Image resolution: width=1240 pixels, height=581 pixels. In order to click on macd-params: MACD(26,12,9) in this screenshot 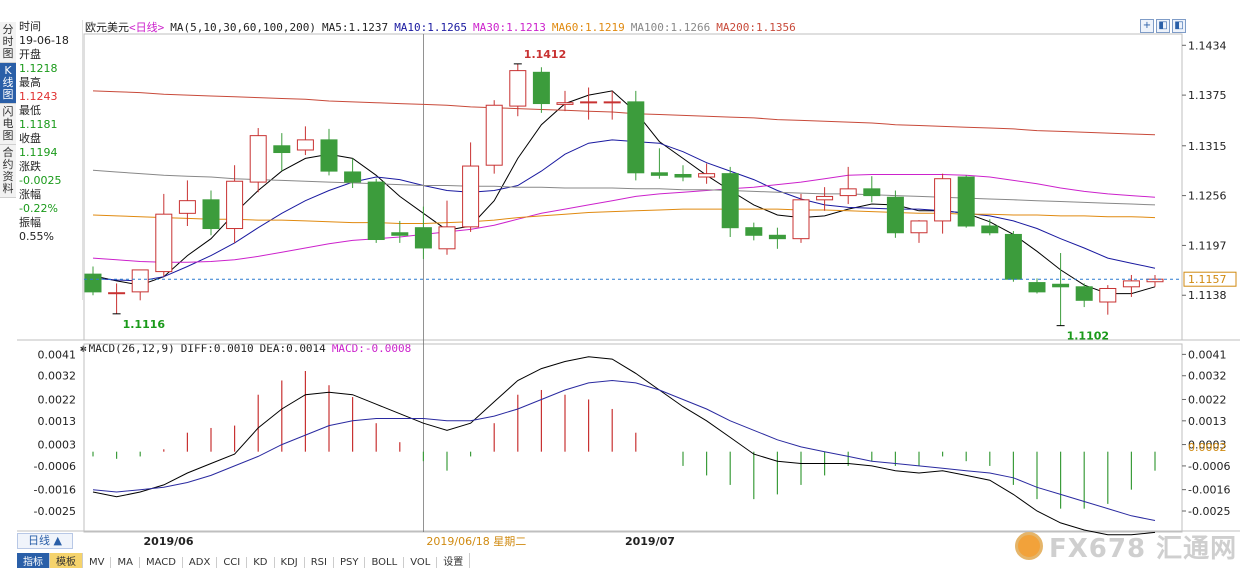, I will do `click(131, 348)`.